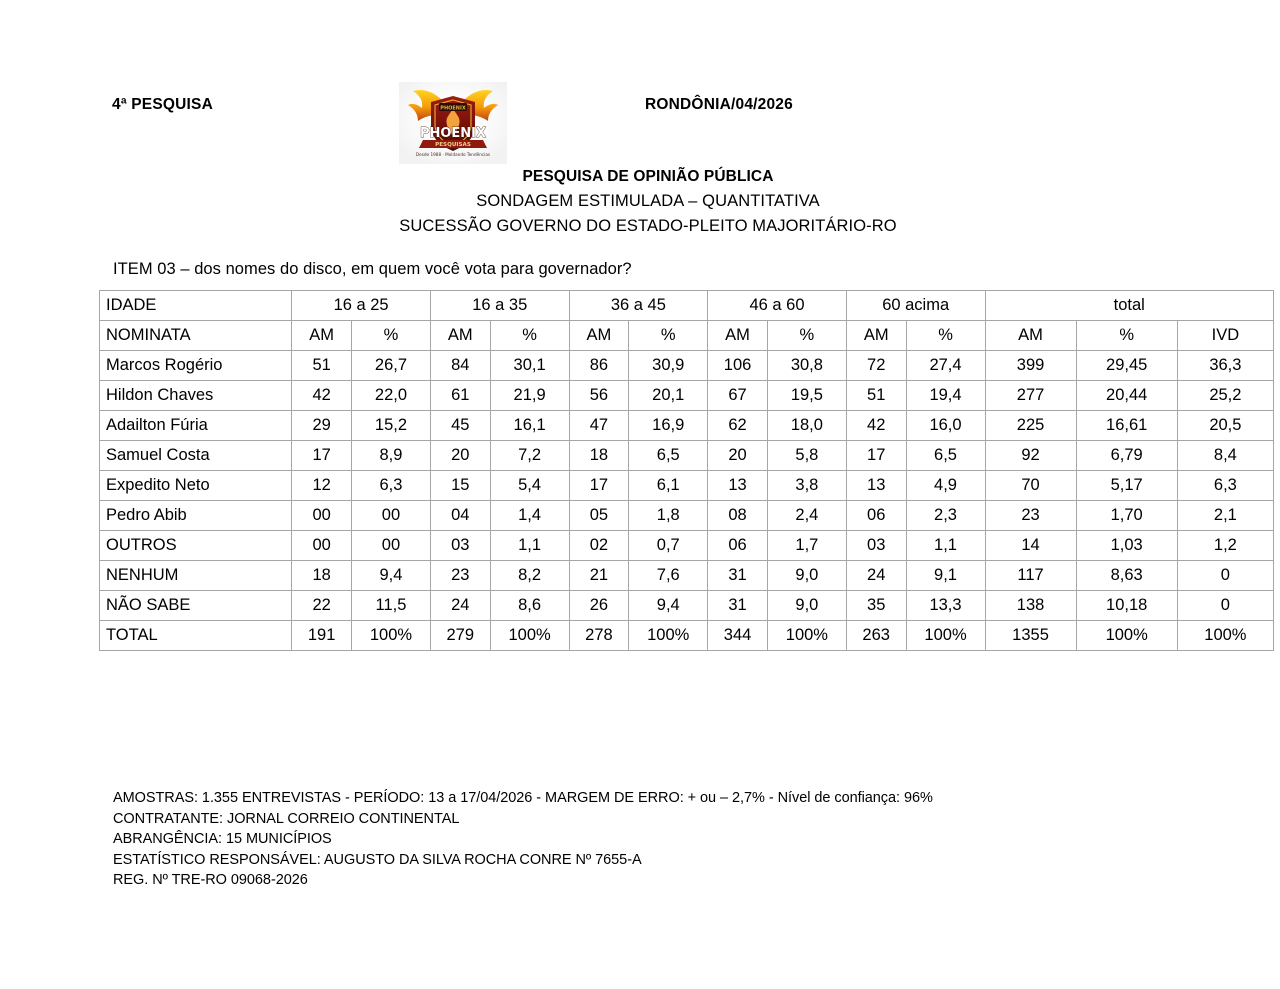  What do you see at coordinates (1225, 635) in the screenshot?
I see `cell-ivd: 100%` at bounding box center [1225, 635].